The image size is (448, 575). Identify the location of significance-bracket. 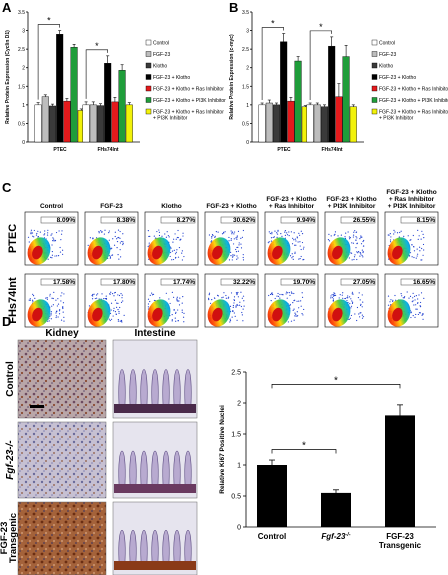
(48, 62).